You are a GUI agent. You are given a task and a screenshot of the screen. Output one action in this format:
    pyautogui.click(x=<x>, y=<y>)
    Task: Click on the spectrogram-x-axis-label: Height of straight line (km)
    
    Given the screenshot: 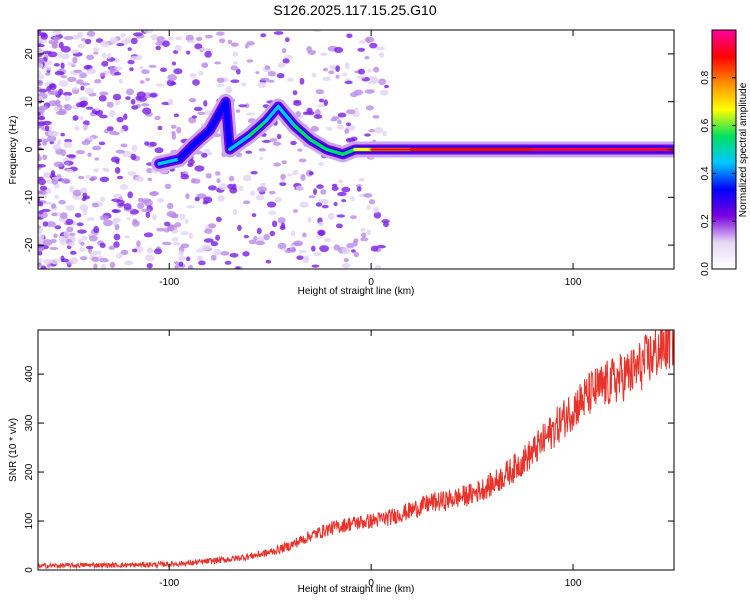 What is the action you would take?
    pyautogui.click(x=356, y=291)
    